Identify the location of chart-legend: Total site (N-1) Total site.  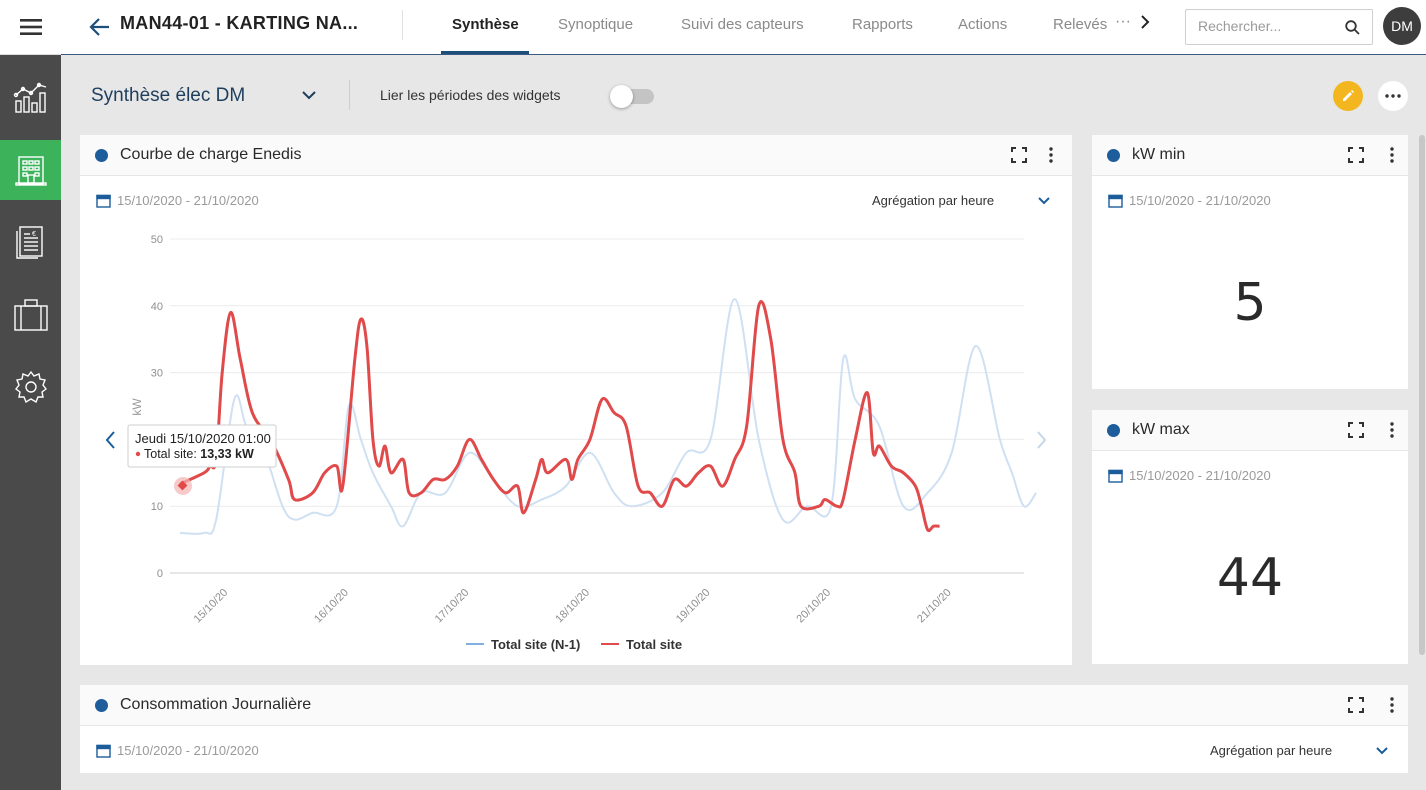
(574, 644).